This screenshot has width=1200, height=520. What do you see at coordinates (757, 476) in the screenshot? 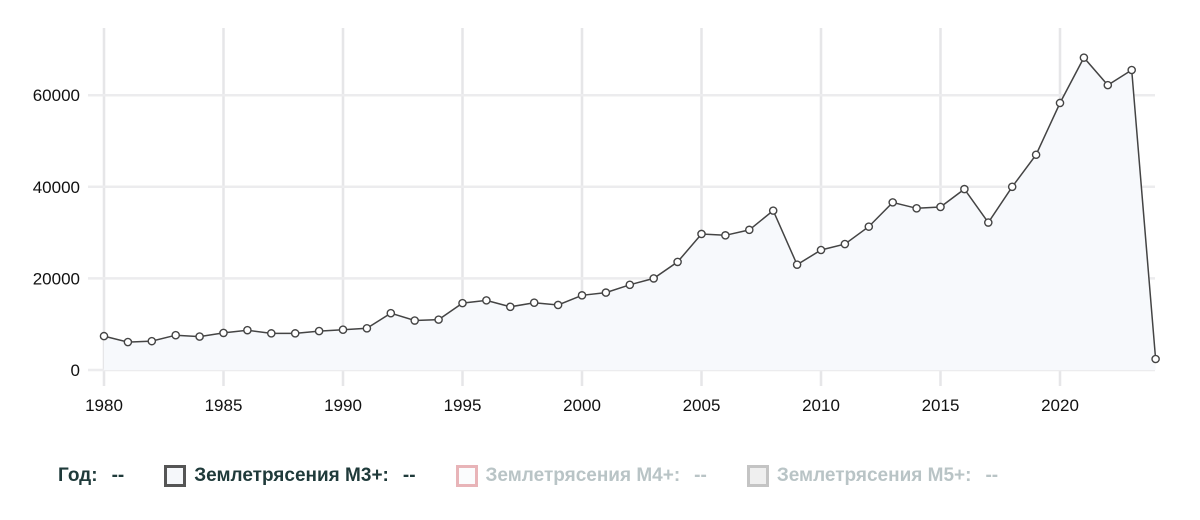
I see `legend-checkbox-m5` at bounding box center [757, 476].